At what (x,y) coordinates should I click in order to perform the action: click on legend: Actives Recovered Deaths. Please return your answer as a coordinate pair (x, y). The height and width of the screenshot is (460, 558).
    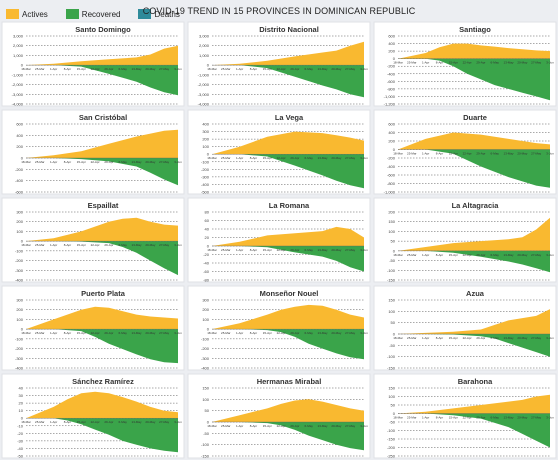
    Looking at the image, I should click on (100, 14).